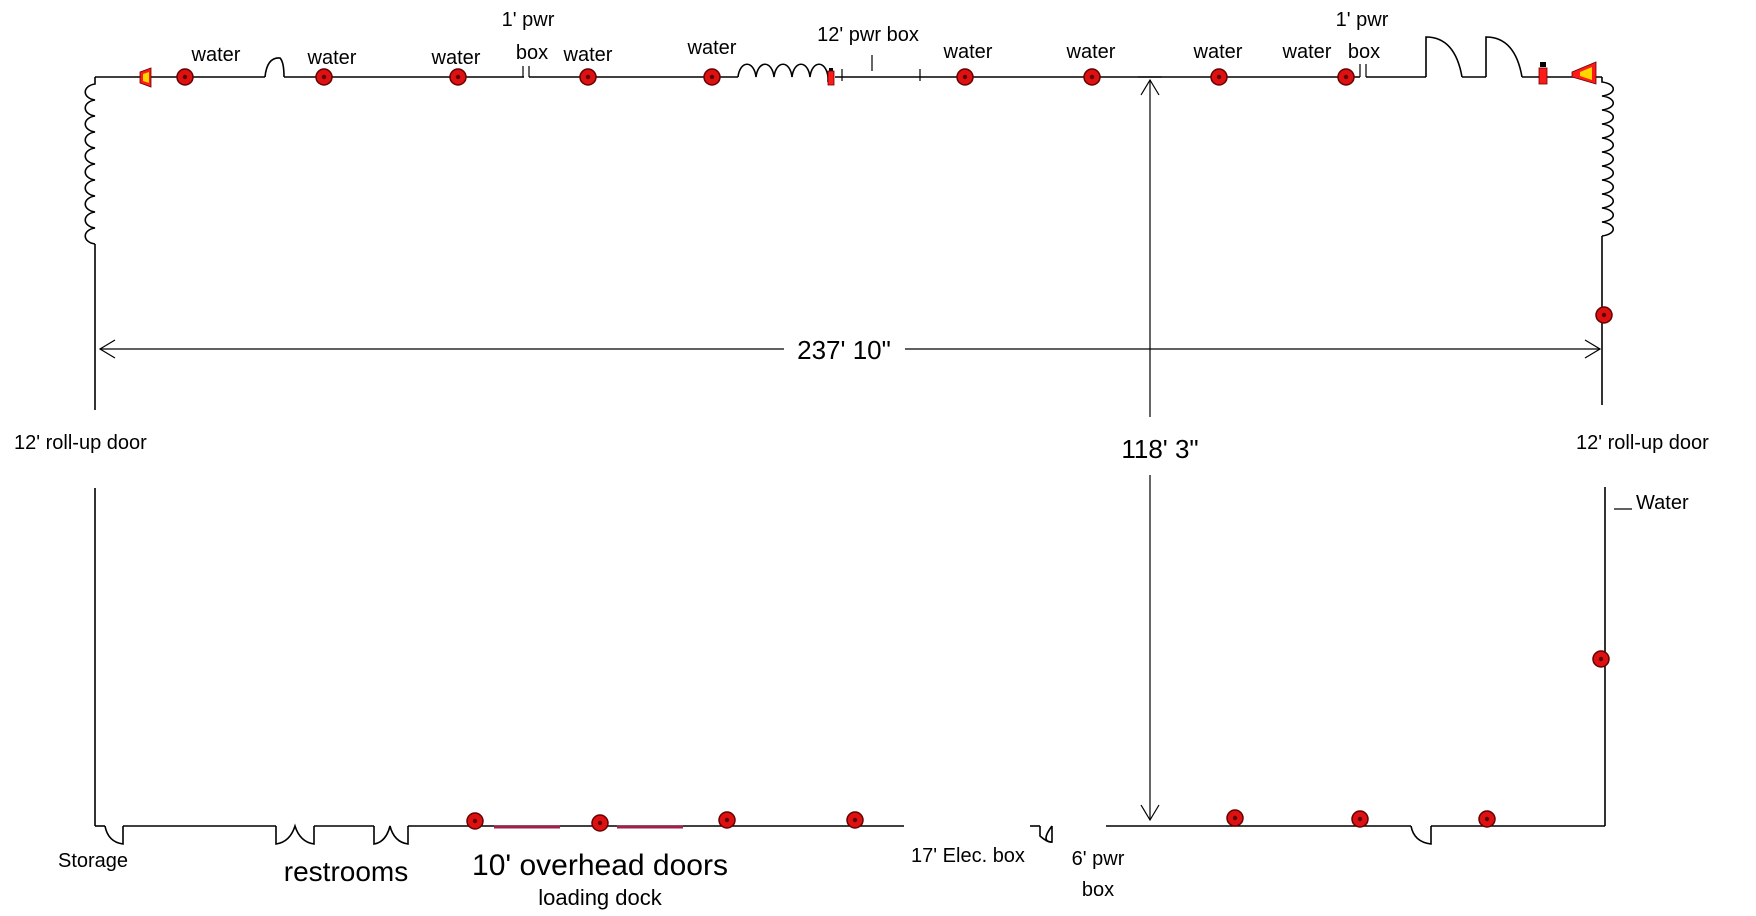 The height and width of the screenshot is (916, 1756). What do you see at coordinates (90, 161) in the screenshot?
I see `roll-up-door-left-icon` at bounding box center [90, 161].